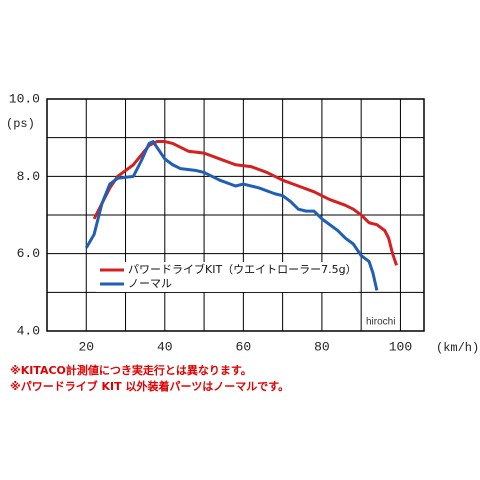 The width and height of the screenshot is (480, 480). I want to click on x-tick-label: 20, so click(86, 346).